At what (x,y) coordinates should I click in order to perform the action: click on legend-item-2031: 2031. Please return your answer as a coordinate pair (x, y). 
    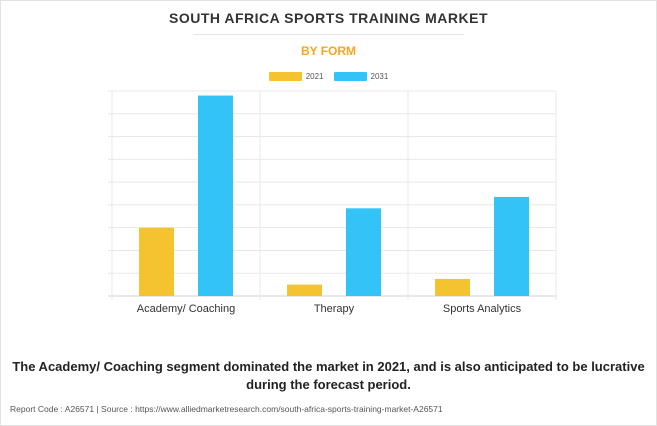
    Looking at the image, I should click on (361, 76).